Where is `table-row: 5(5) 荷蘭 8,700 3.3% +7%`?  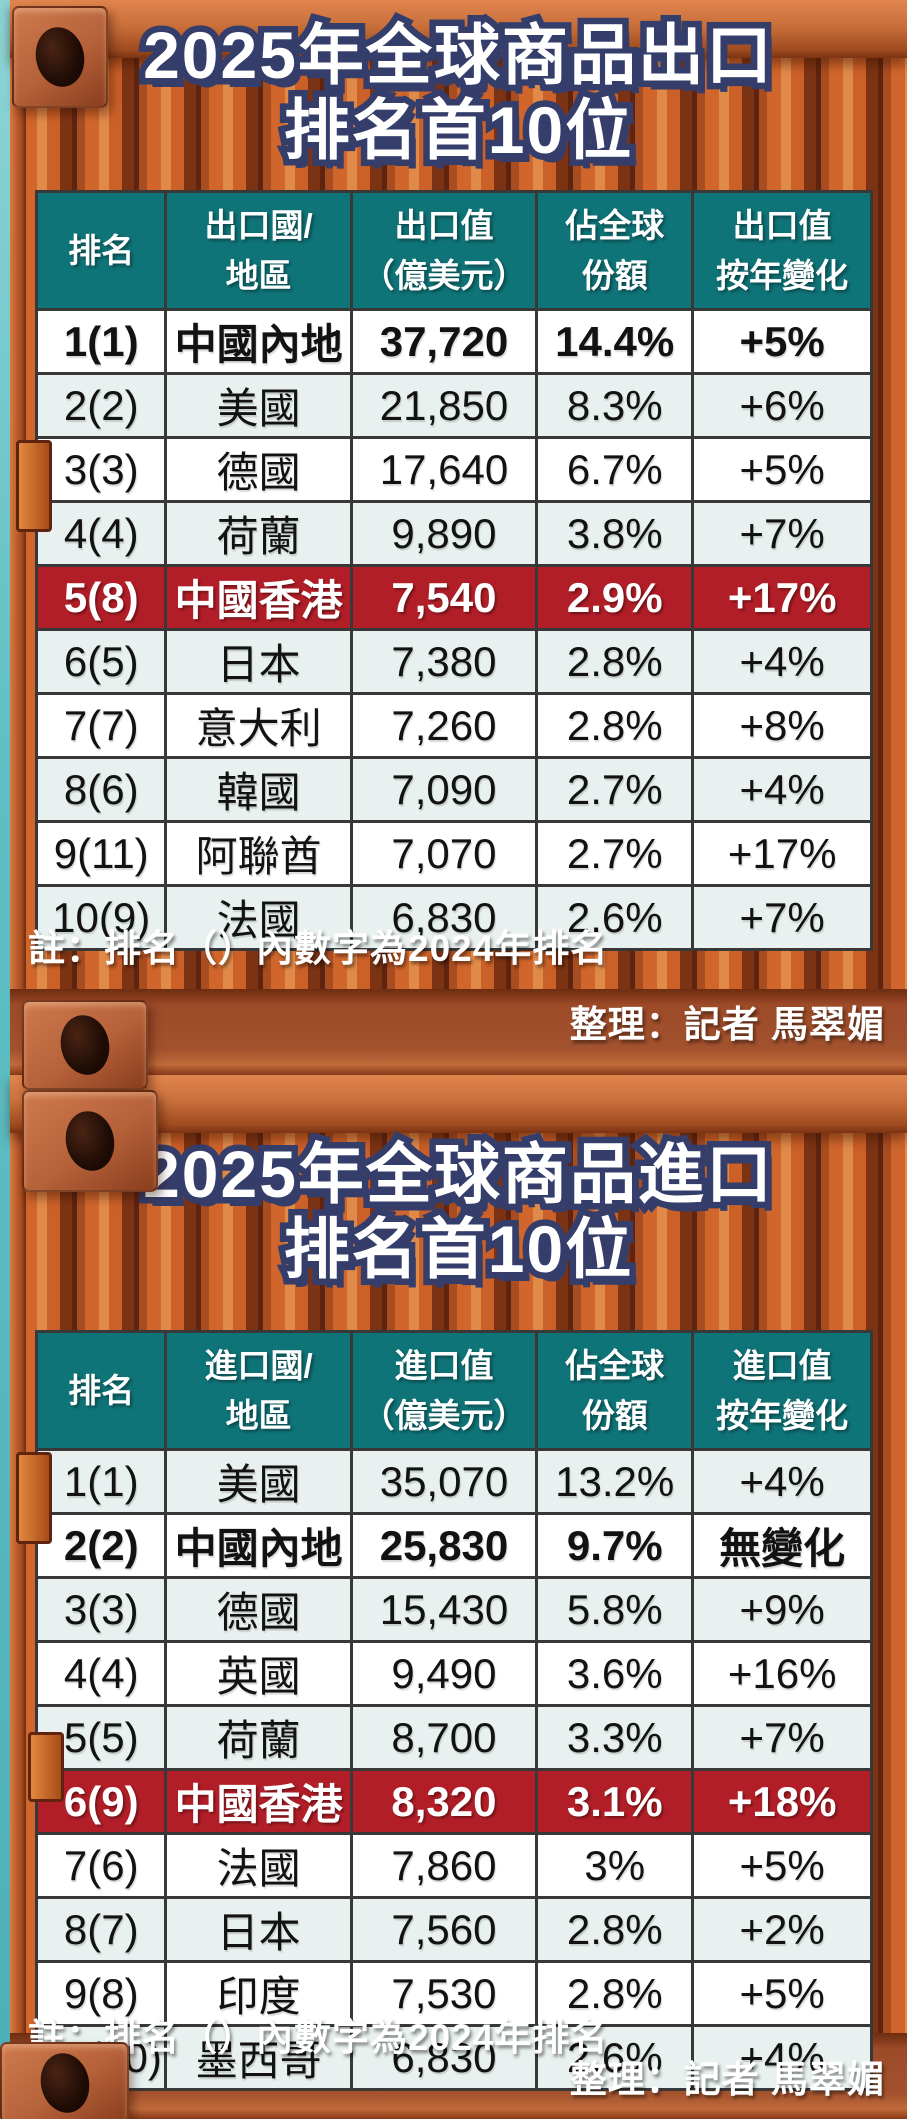
table-row: 5(5) 荷蘭 8,700 3.3% +7% is located at coordinates (453, 1737).